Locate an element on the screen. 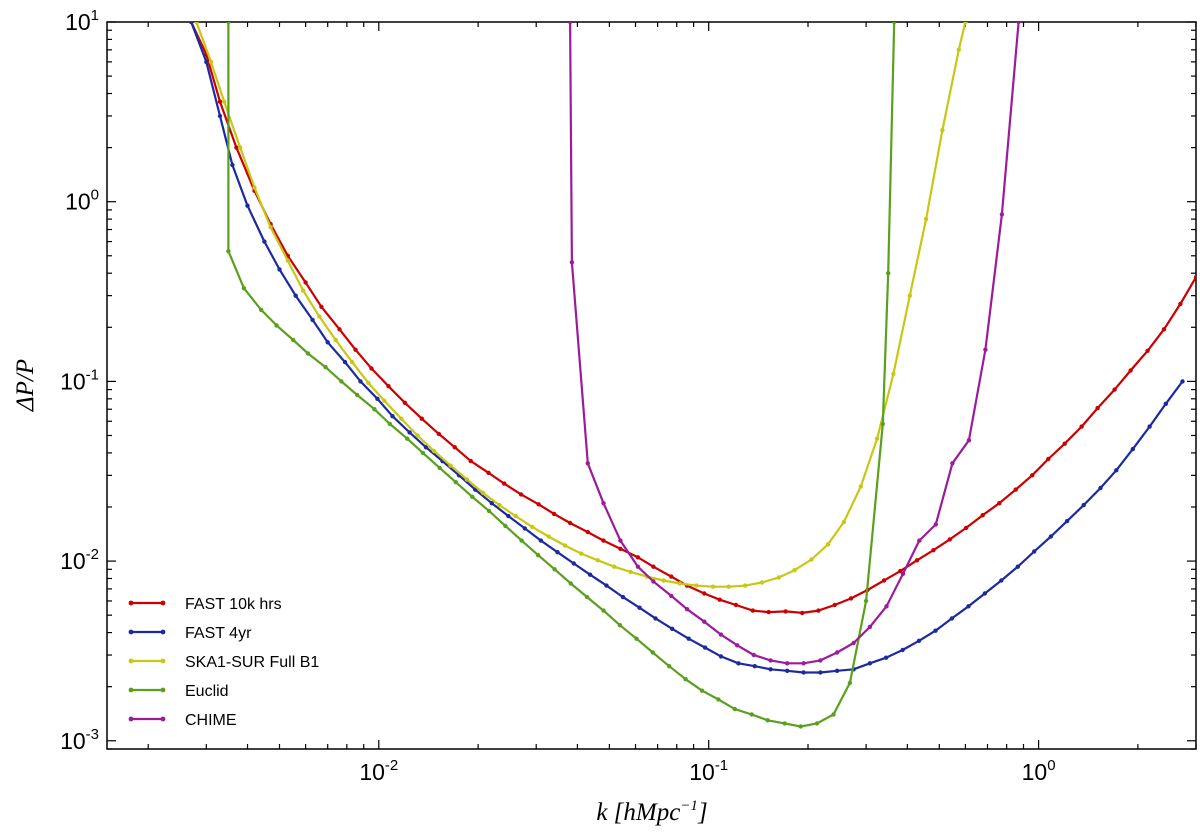  legend-item: CHIME is located at coordinates (182, 720).